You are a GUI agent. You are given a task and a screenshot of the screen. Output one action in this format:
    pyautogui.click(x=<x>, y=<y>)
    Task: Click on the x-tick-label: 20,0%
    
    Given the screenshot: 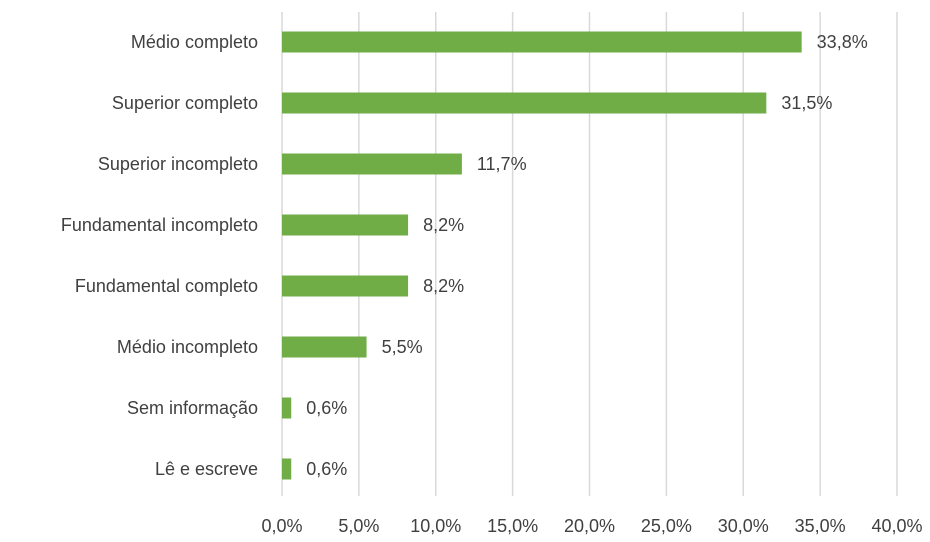 What is the action you would take?
    pyautogui.click(x=589, y=526)
    